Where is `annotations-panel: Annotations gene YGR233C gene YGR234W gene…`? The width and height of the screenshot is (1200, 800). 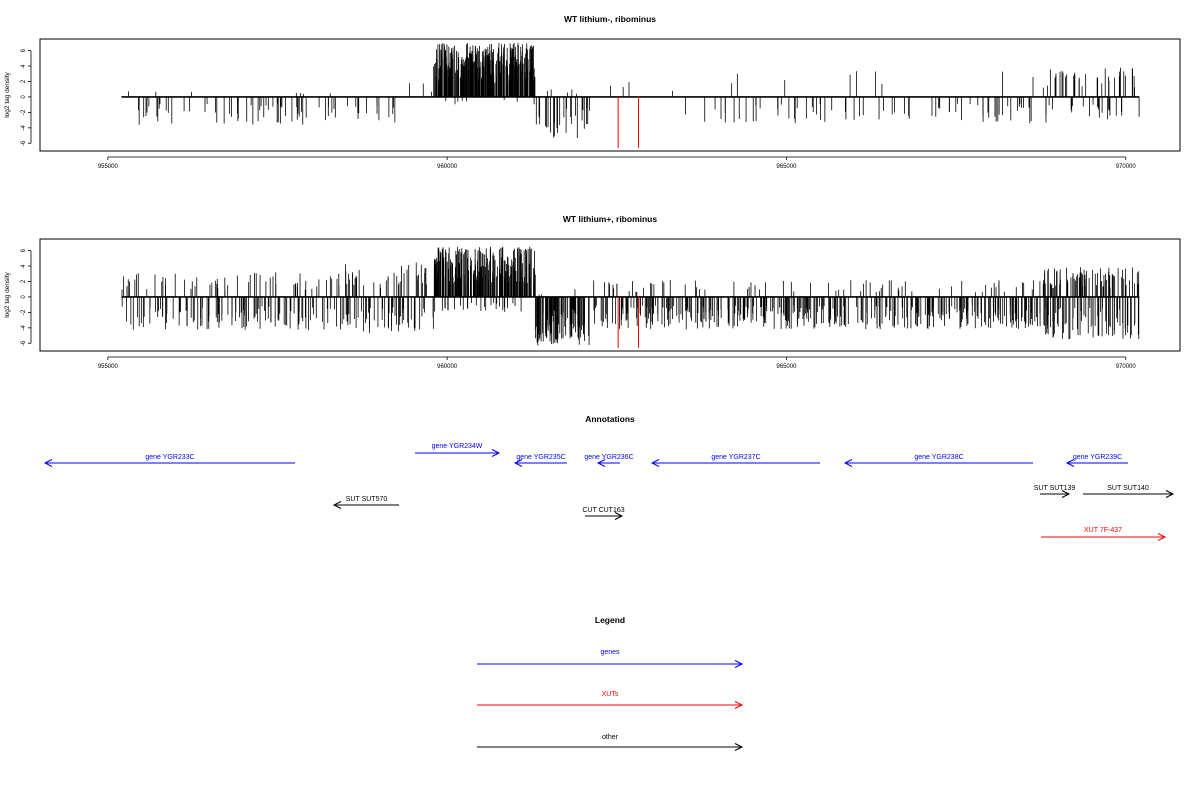
annotations-panel: Annotations gene YGR233C gene YGR234W gene… is located at coordinates (609, 477).